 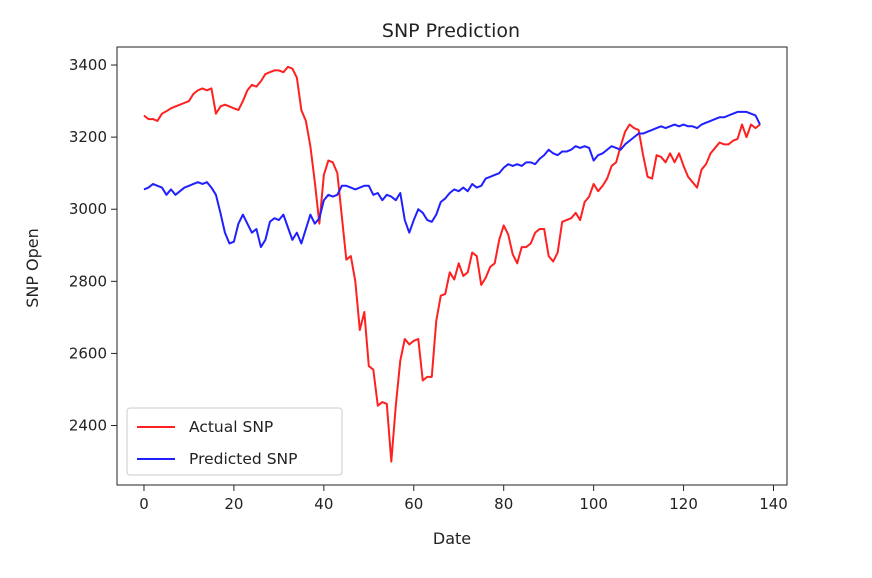 I want to click on x-tick-label: 120, so click(x=683, y=504).